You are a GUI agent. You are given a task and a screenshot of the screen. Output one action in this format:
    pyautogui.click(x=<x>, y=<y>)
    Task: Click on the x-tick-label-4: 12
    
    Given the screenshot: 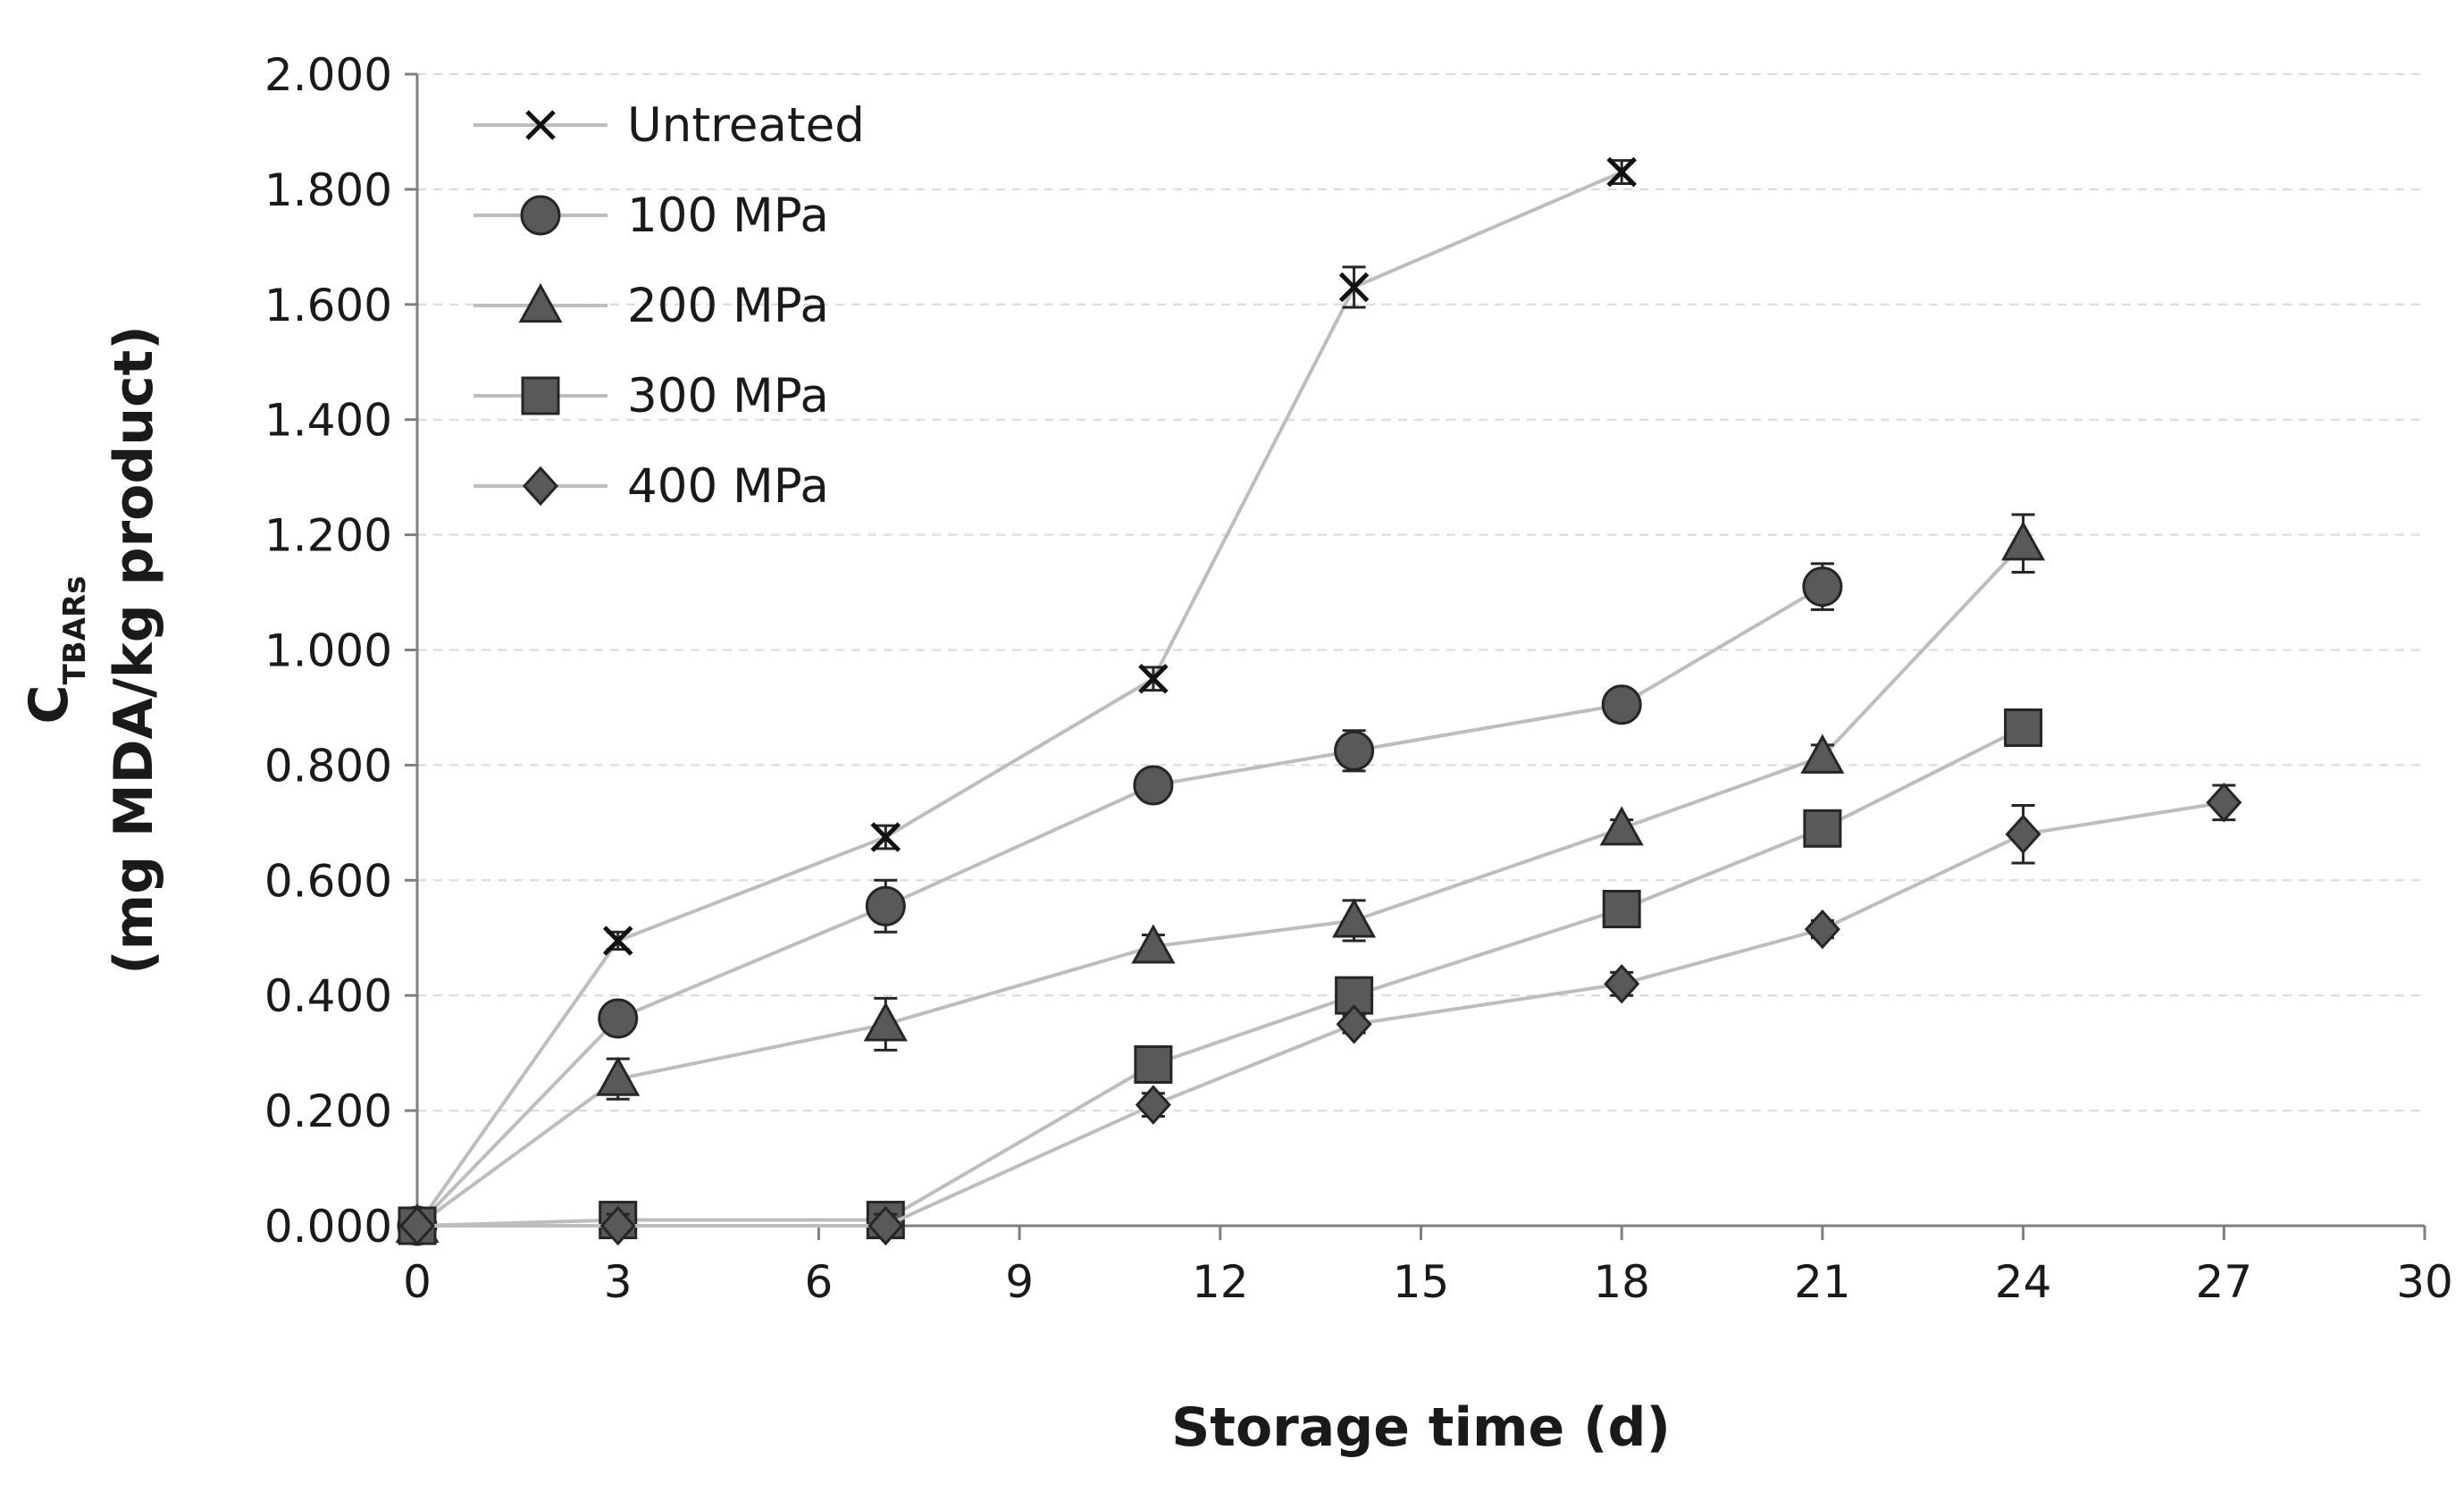 What is the action you would take?
    pyautogui.click(x=1220, y=1282)
    